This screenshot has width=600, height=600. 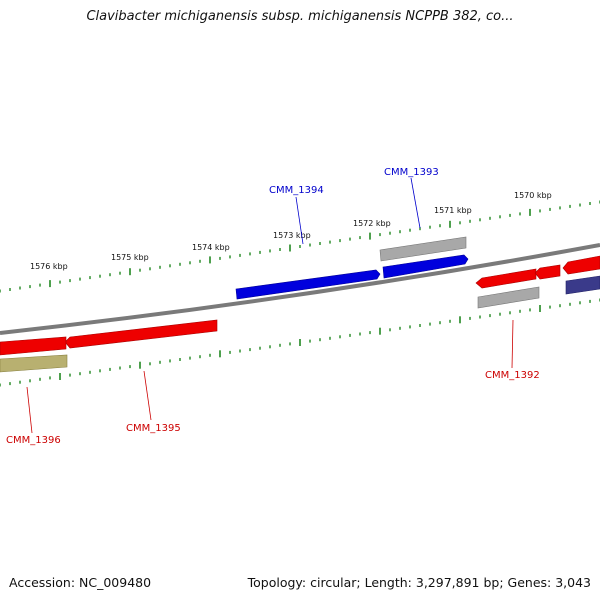 What do you see at coordinates (130, 257) in the screenshot?
I see `kbp-label: 1575 kbp` at bounding box center [130, 257].